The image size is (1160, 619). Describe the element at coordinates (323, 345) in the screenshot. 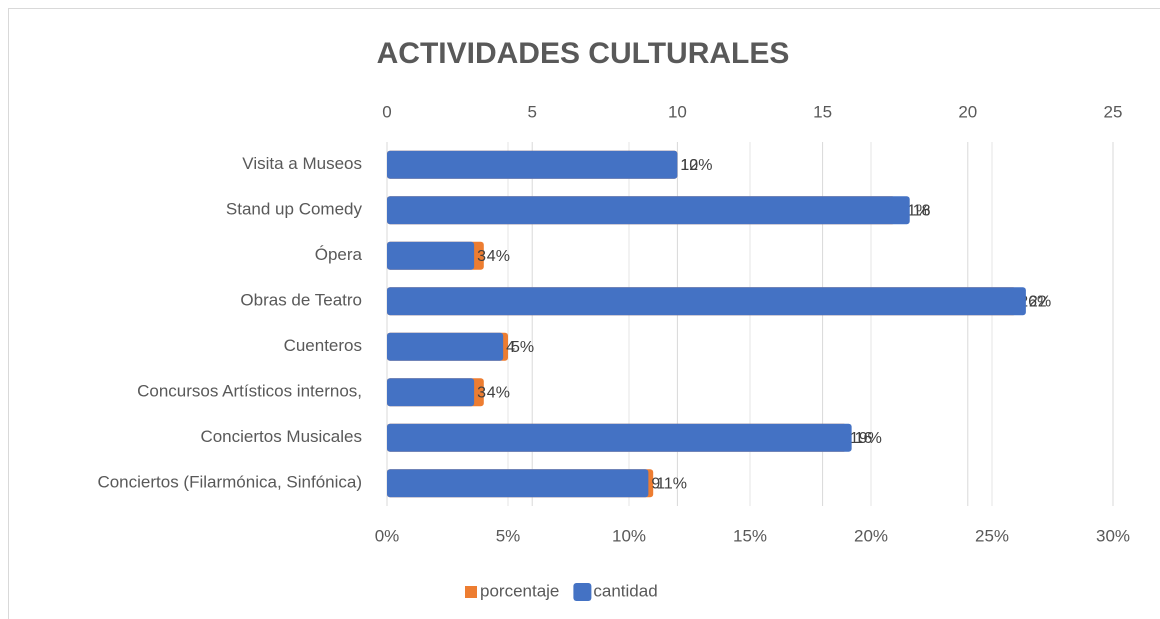

I see `y-tick-label: Cuenteros` at that location.